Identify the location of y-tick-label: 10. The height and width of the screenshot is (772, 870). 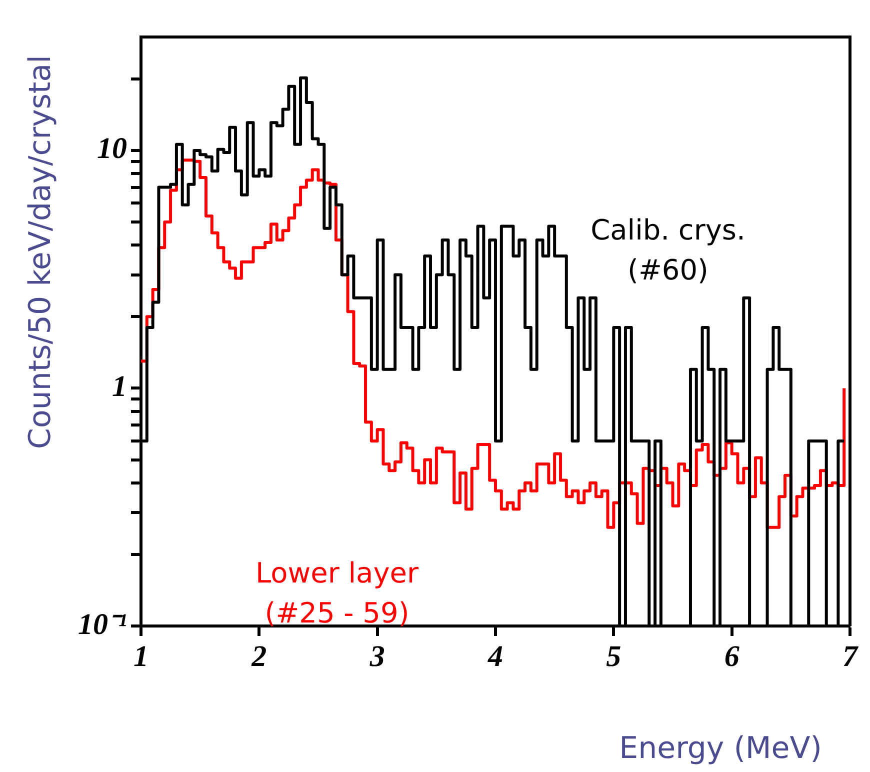
(111, 149).